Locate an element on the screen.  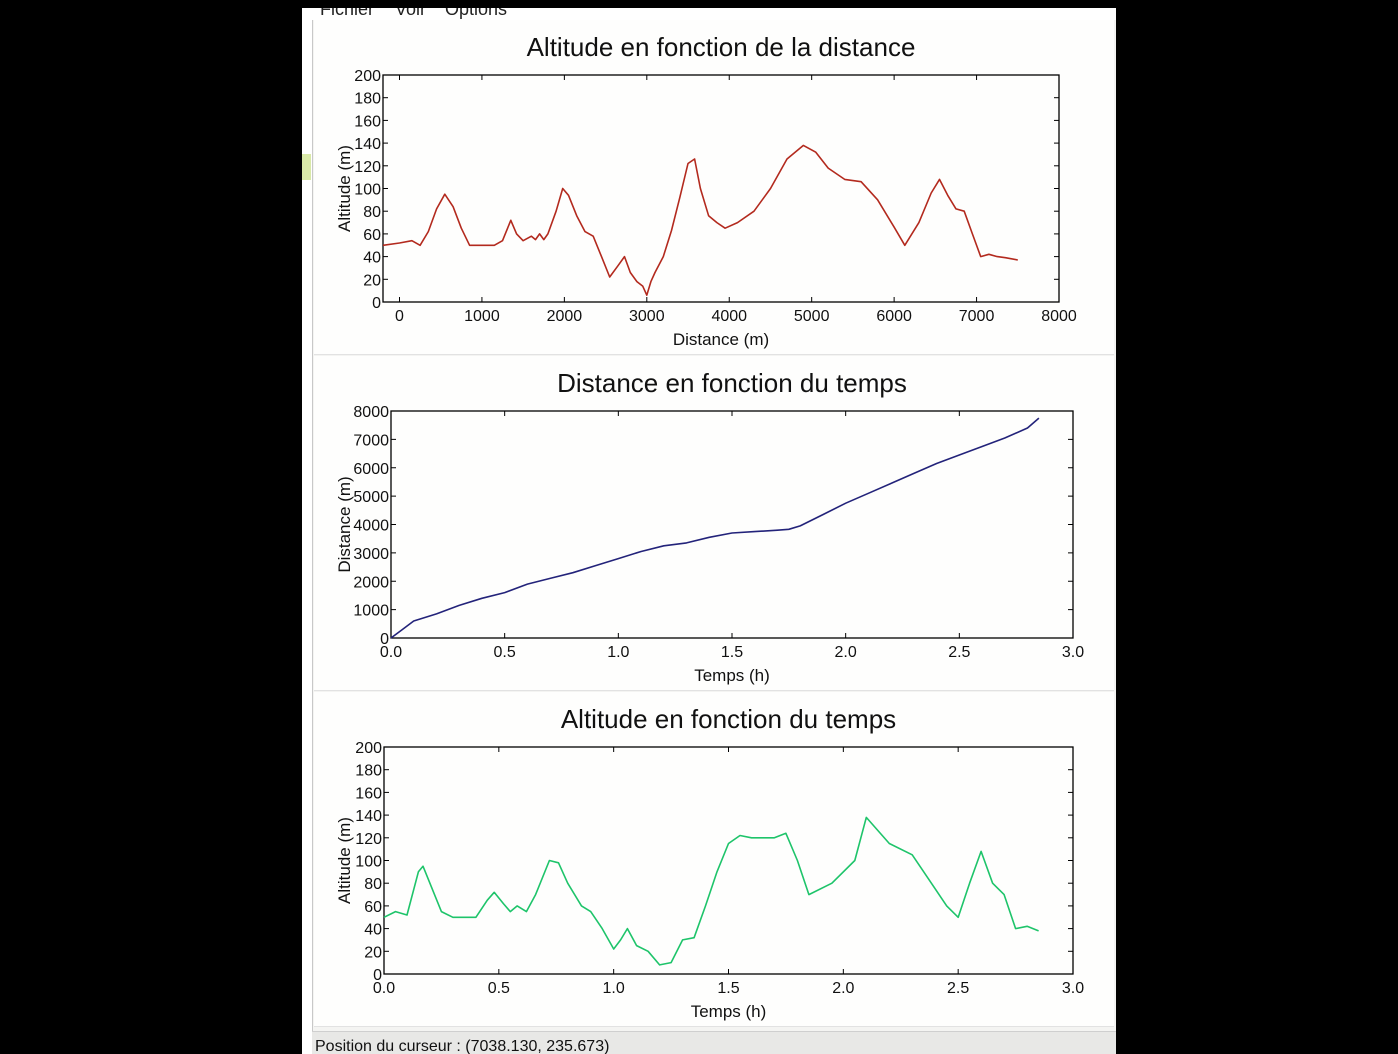
x-tick-label: 1000 is located at coordinates (482, 316).